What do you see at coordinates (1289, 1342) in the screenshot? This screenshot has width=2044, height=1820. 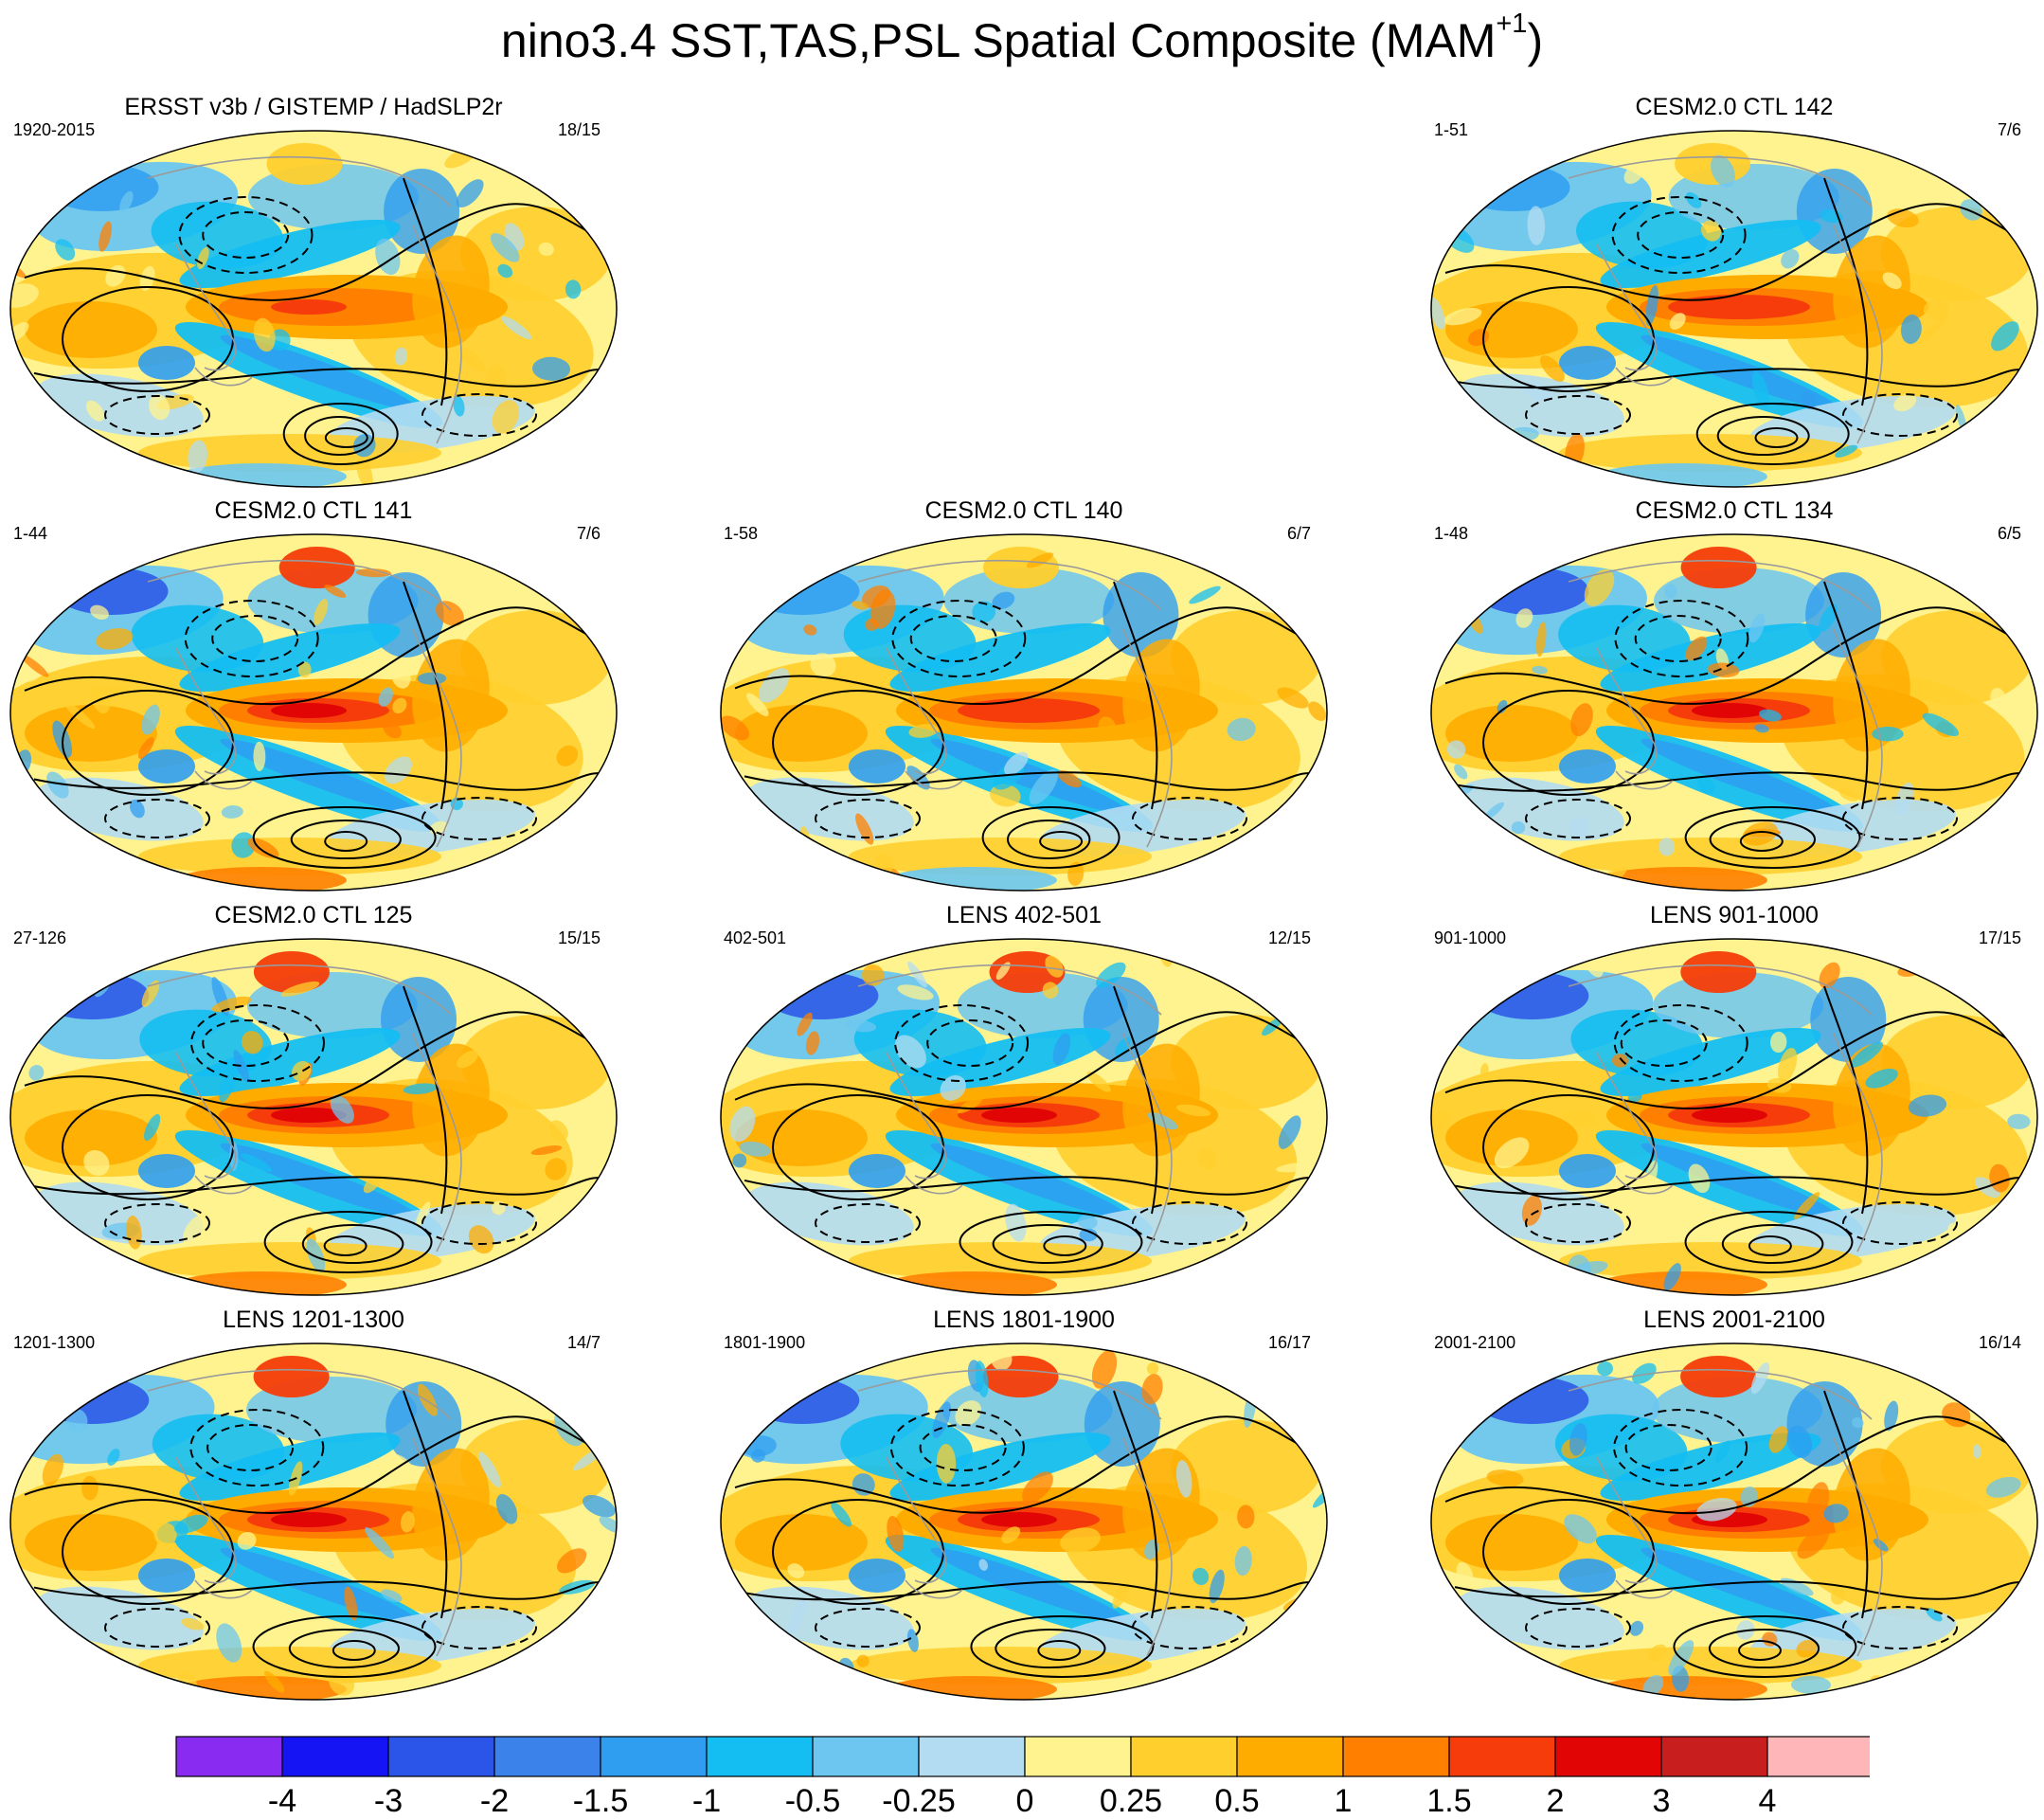 I see `panel-event-count: 16/17` at bounding box center [1289, 1342].